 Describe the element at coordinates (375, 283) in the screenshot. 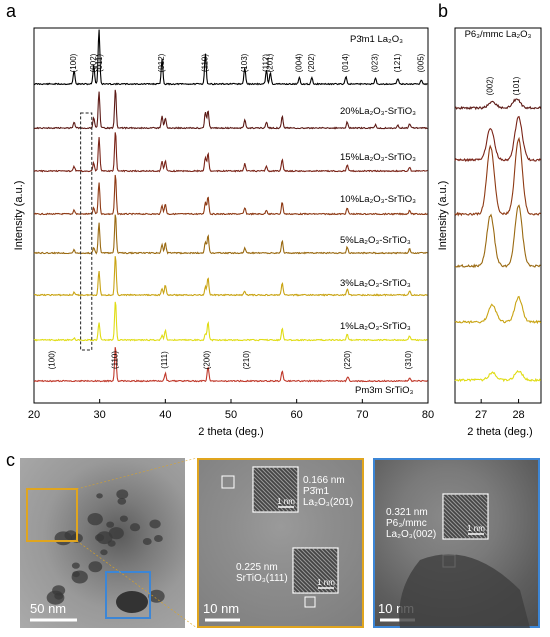

I see `series-label-5: 3%La₂O₃-SrTiO₃` at that location.